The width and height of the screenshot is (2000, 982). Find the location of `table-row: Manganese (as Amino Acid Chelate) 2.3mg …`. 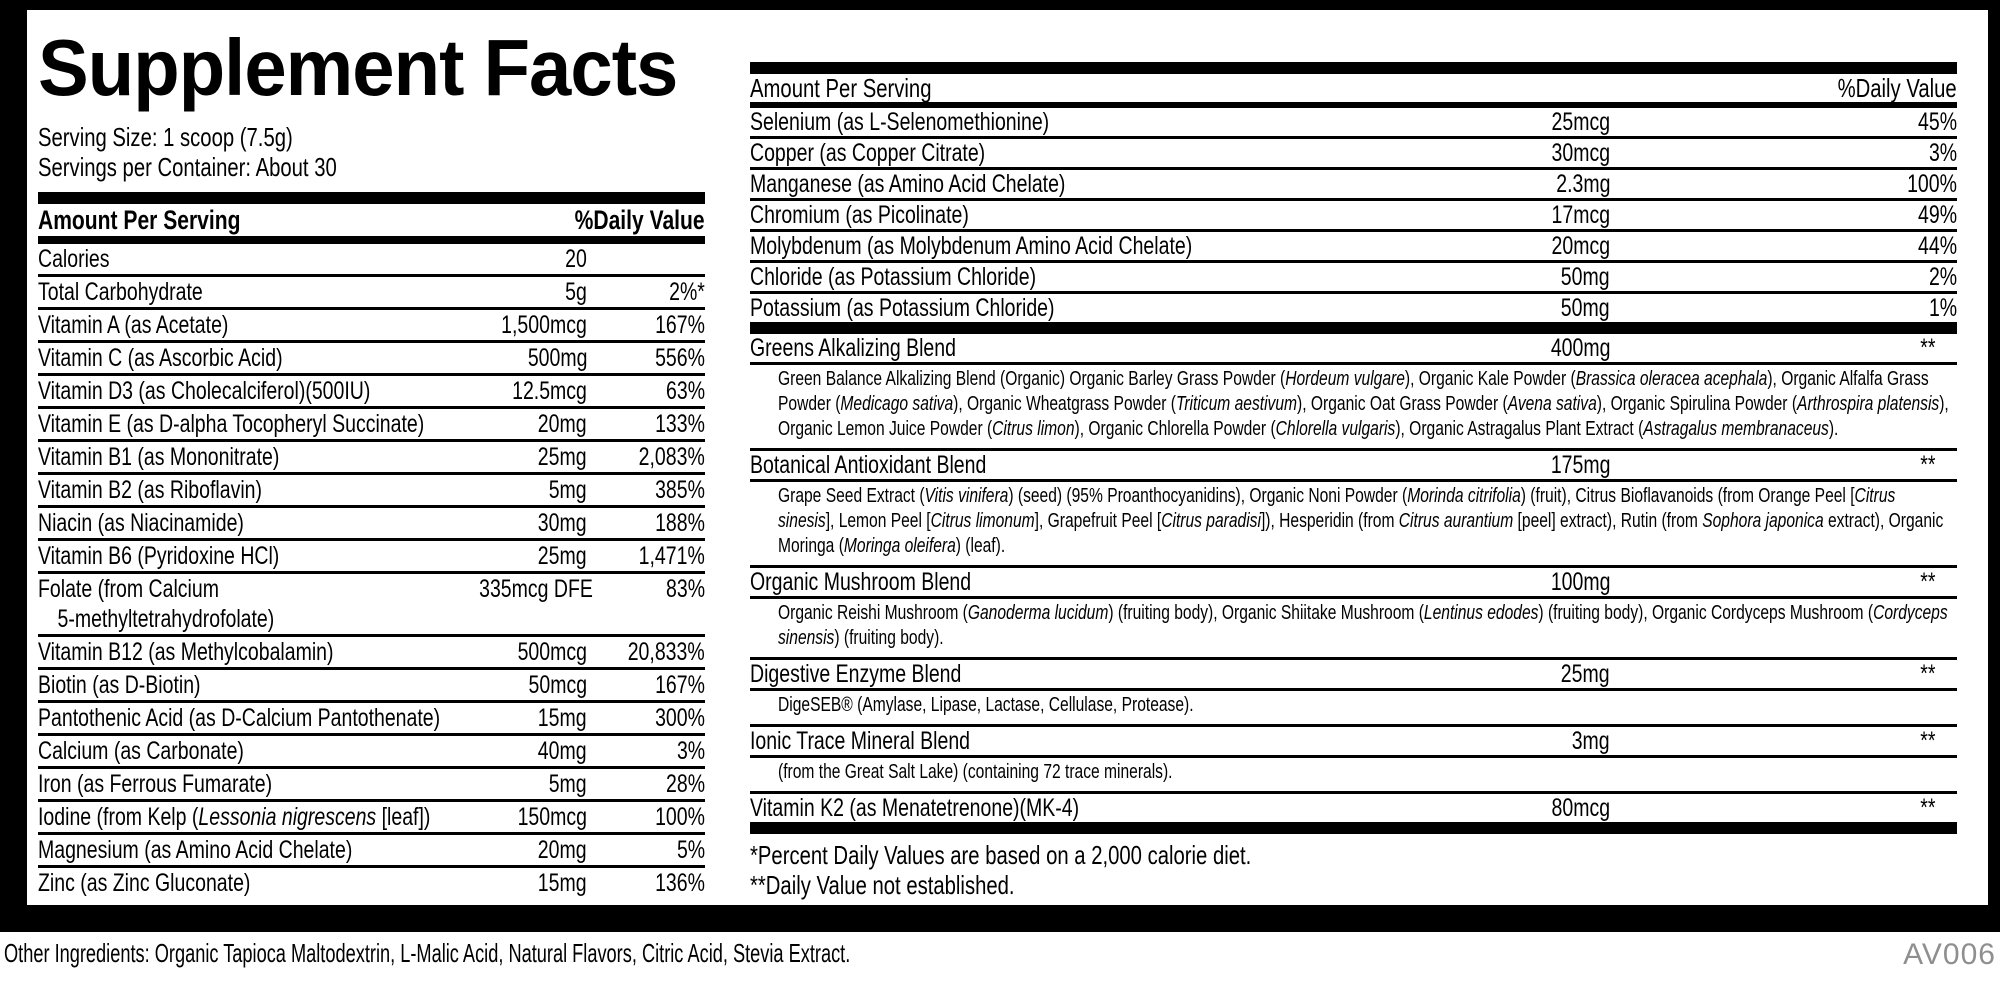

table-row: Manganese (as Amino Acid Chelate) 2.3mg … is located at coordinates (1353, 185).